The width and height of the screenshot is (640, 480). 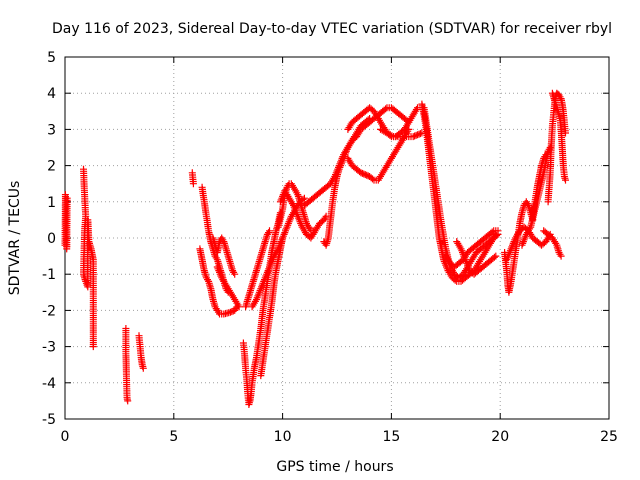 What do you see at coordinates (49, 275) in the screenshot?
I see `y-tick-label: -1` at bounding box center [49, 275].